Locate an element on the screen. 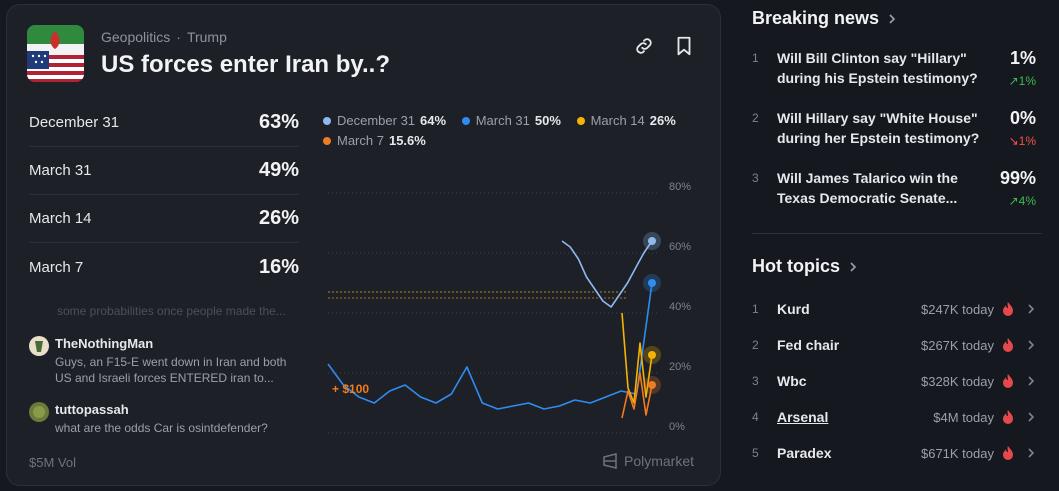 The width and height of the screenshot is (1059, 491). market-thumbnail is located at coordinates (55, 53).